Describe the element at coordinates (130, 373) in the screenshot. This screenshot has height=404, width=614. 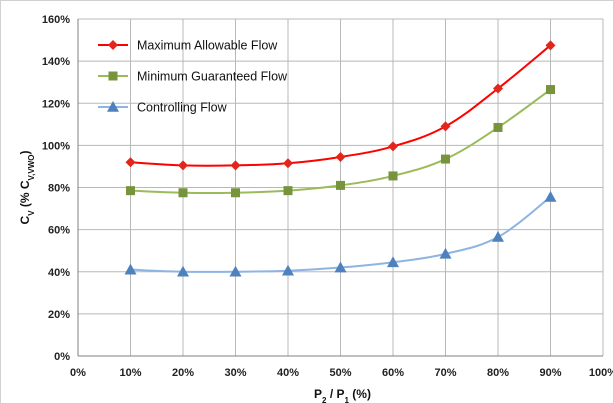
I see `x-tick-label: 10%` at that location.